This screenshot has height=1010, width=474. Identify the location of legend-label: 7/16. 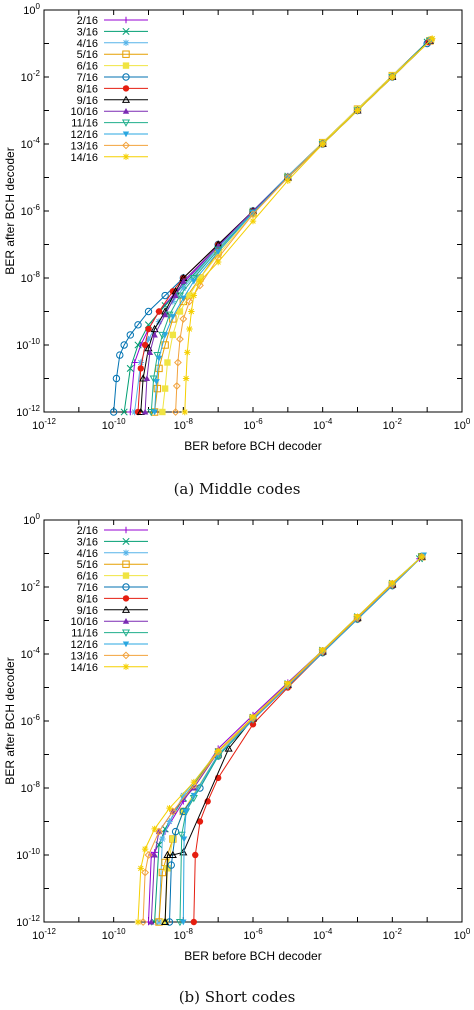
(87, 78).